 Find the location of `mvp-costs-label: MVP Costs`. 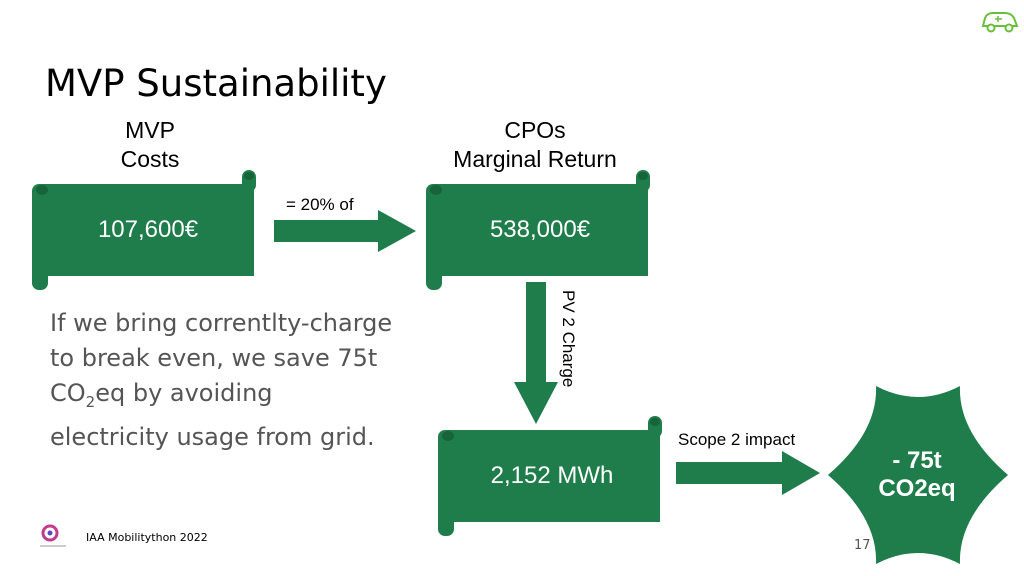

mvp-costs-label: MVP Costs is located at coordinates (150, 145).